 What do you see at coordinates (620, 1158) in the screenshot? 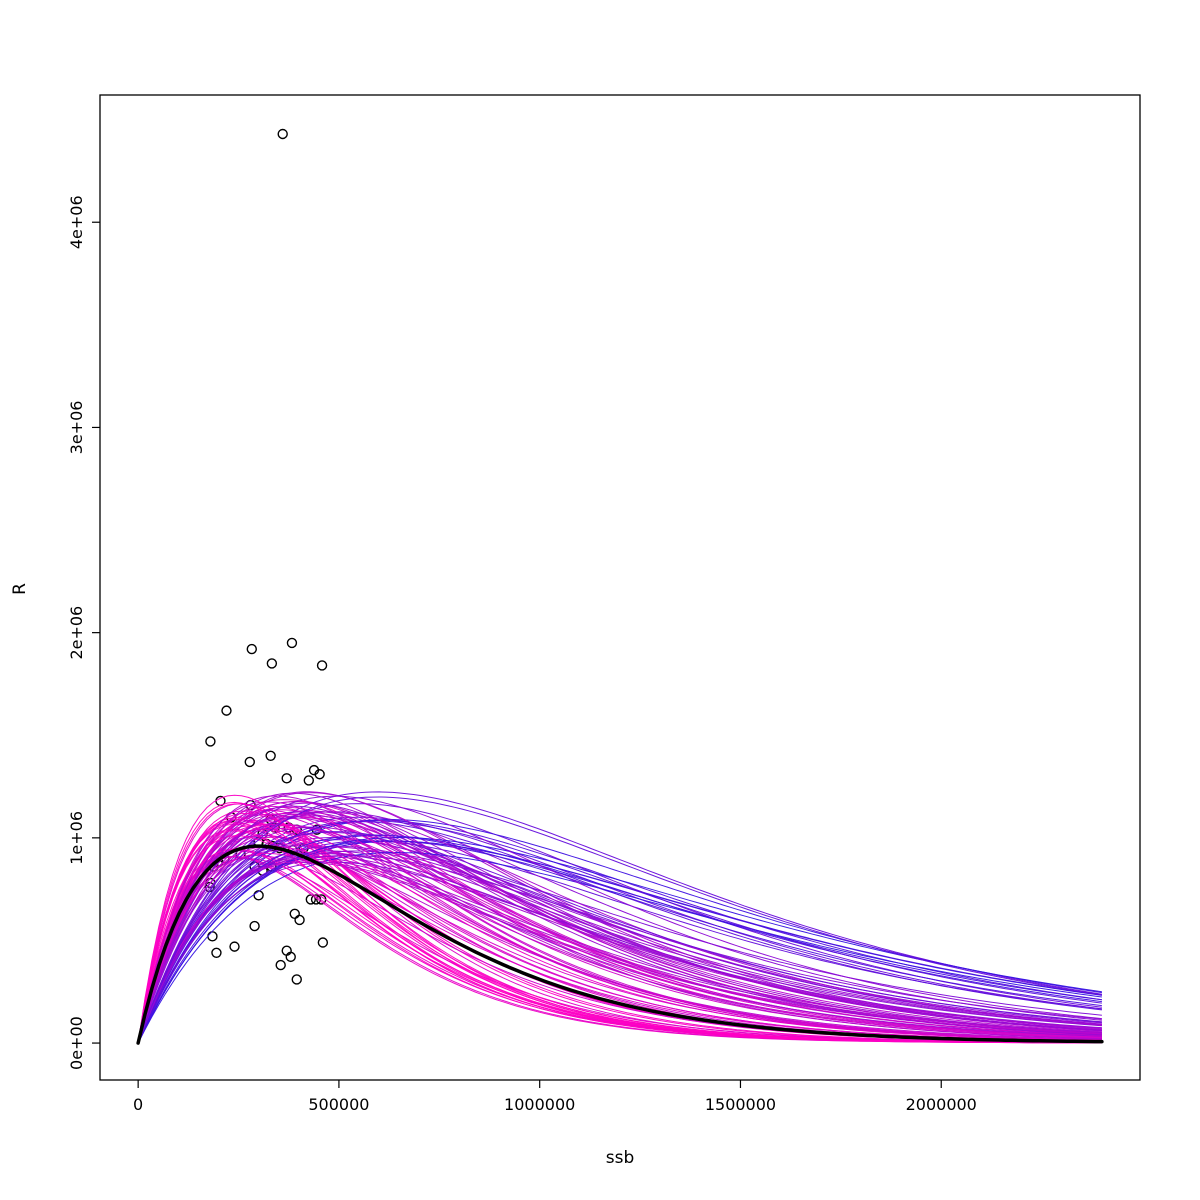
I see `x-axis-label: ssb` at bounding box center [620, 1158].